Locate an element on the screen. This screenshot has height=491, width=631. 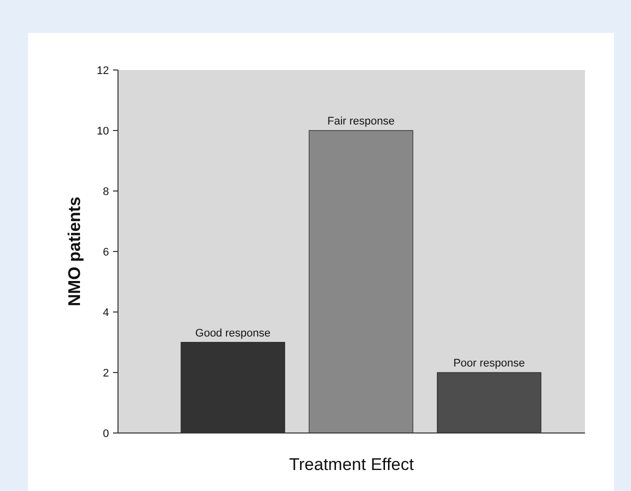
y-tick-label: 6 is located at coordinates (105, 252).